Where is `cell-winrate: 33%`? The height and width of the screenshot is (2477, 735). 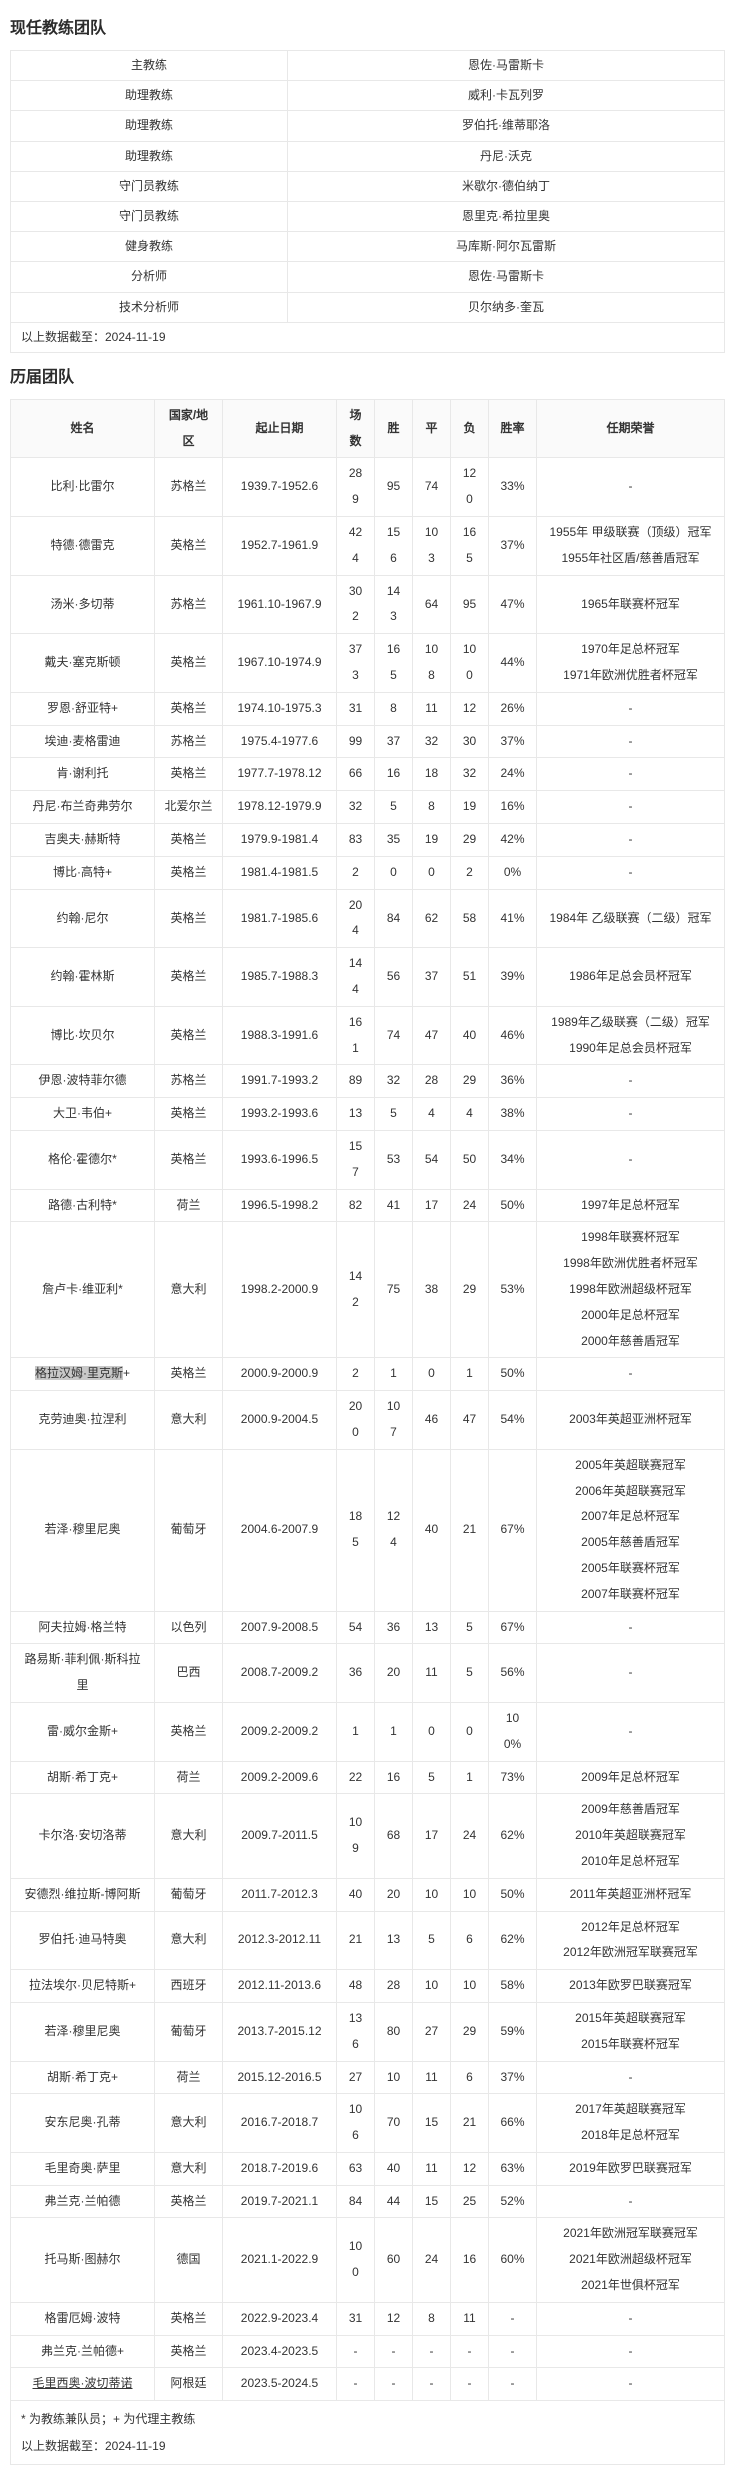
cell-winrate: 33% is located at coordinates (512, 487).